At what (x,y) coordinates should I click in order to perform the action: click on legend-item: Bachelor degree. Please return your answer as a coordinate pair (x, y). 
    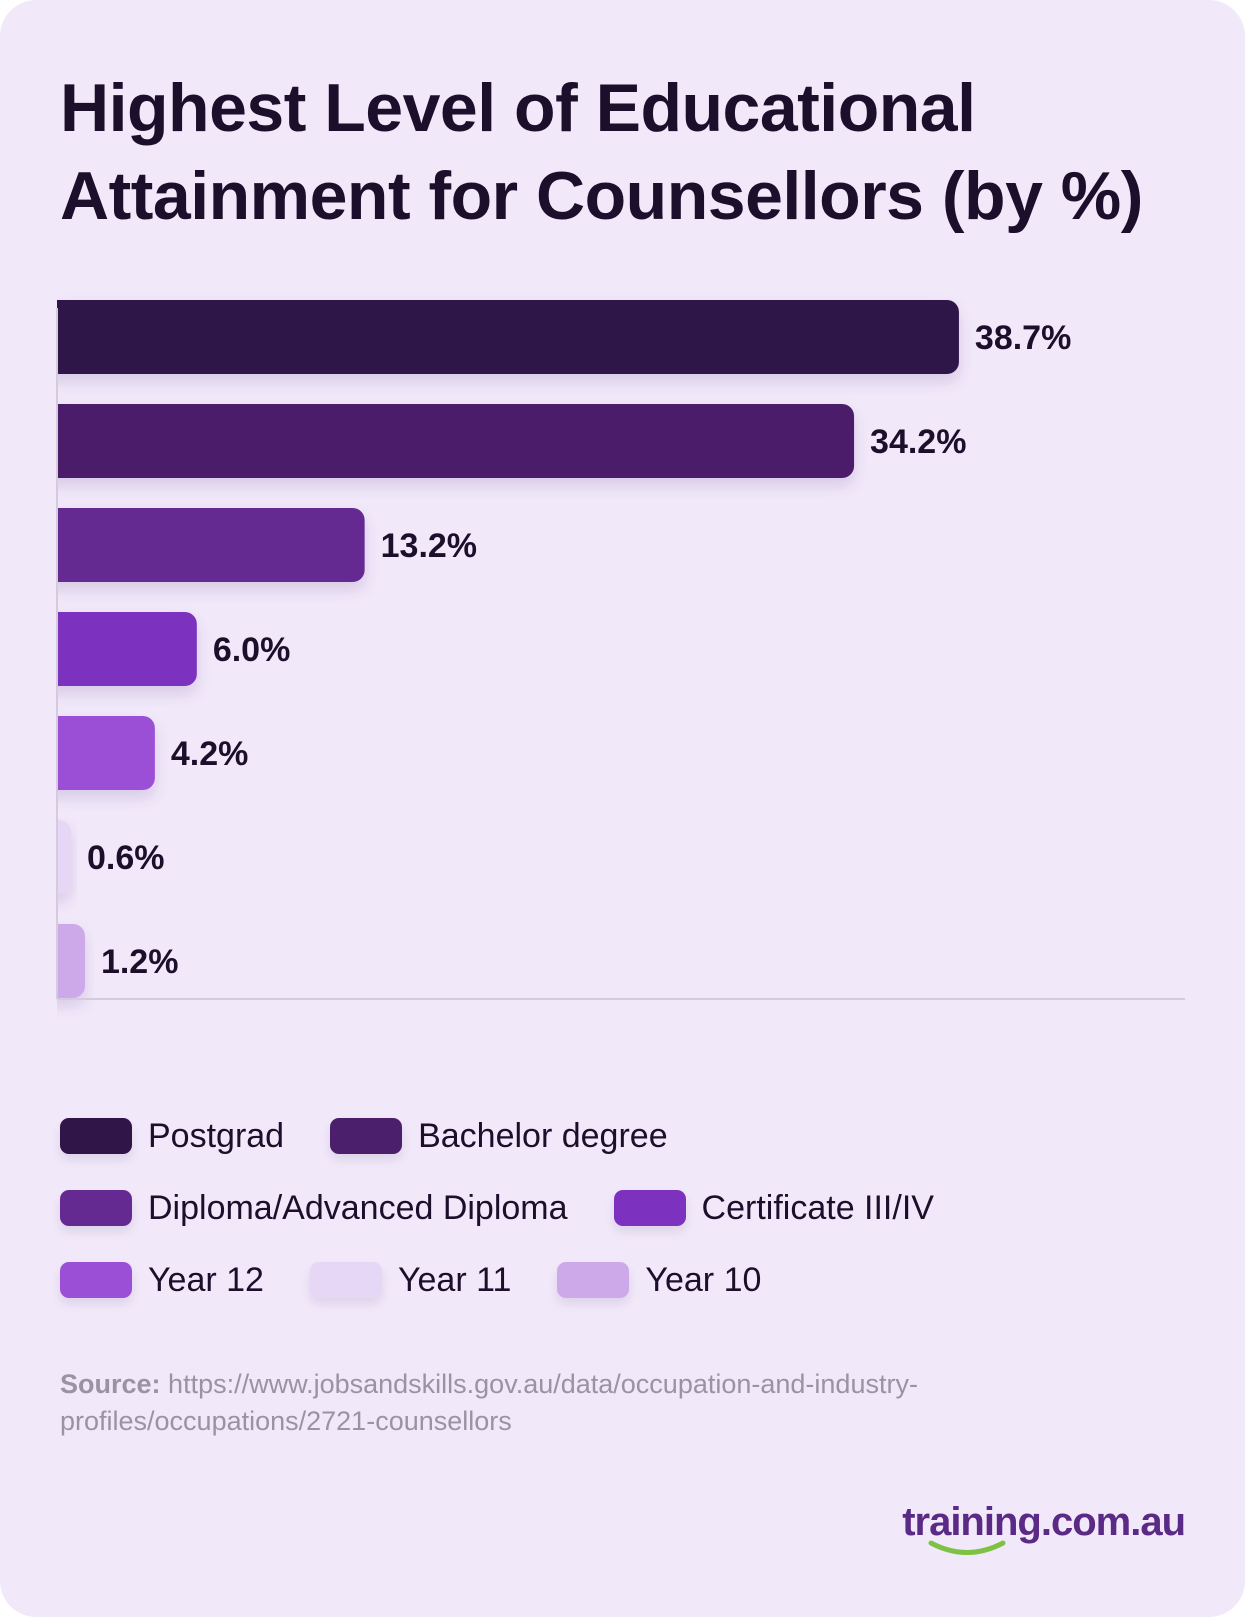
    Looking at the image, I should click on (499, 1136).